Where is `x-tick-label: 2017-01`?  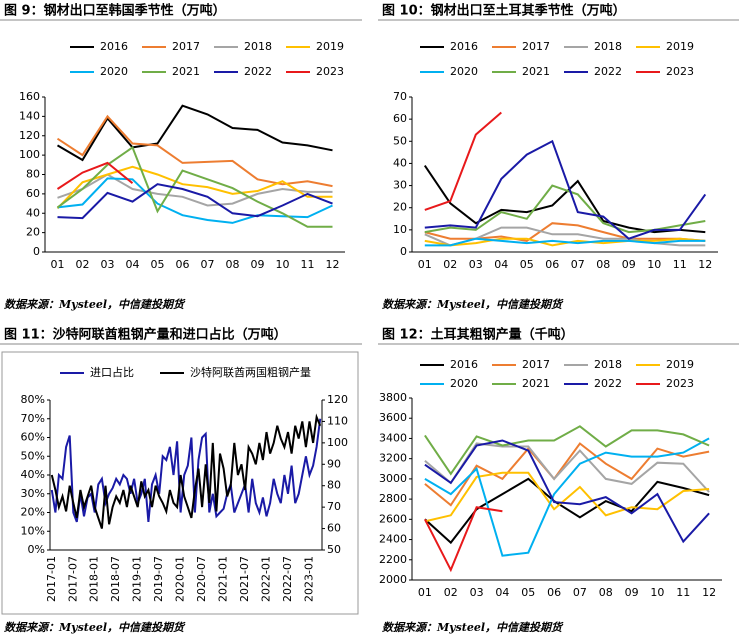 x-tick-label: 2017-01 is located at coordinates (51, 579).